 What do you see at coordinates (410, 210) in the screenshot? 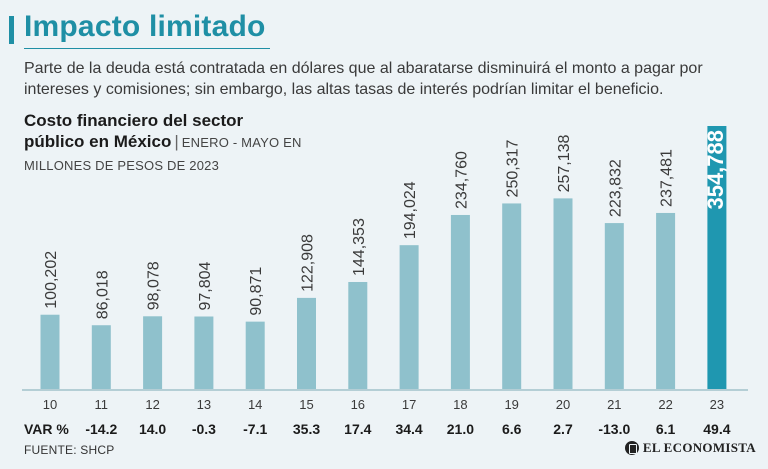
I see `value-label-17: 194,024` at bounding box center [410, 210].